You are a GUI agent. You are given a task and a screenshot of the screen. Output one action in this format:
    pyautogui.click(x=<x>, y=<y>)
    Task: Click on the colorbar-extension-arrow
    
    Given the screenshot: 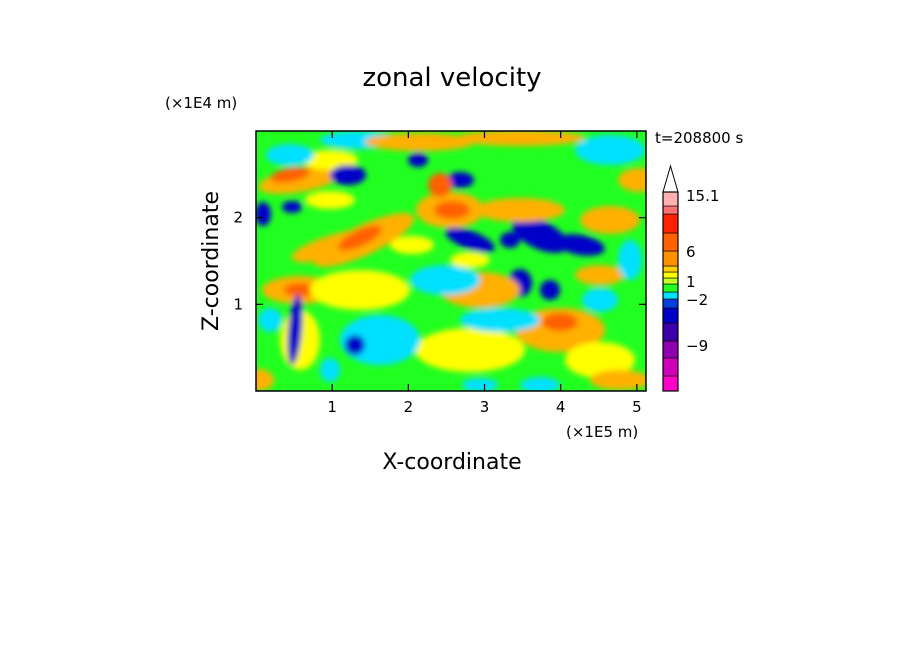 What is the action you would take?
    pyautogui.click(x=670, y=178)
    